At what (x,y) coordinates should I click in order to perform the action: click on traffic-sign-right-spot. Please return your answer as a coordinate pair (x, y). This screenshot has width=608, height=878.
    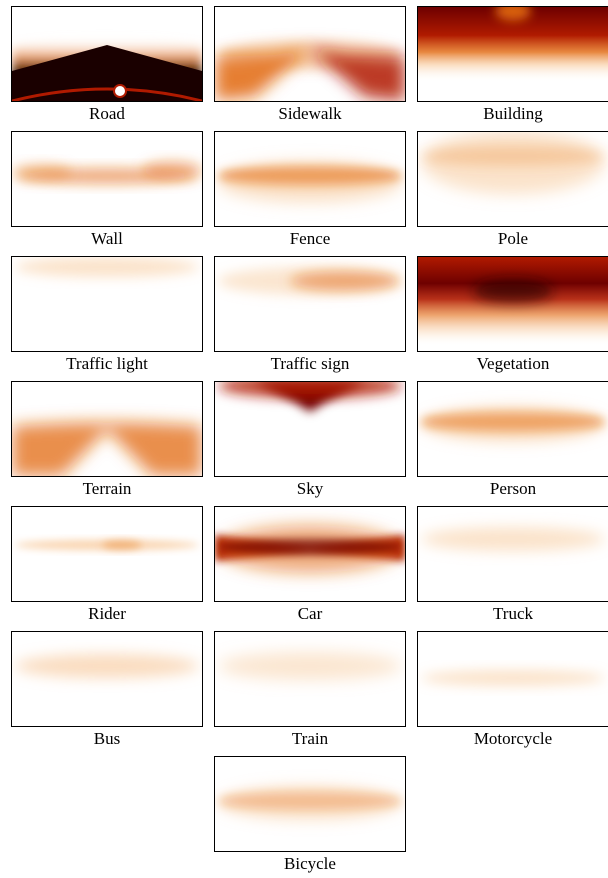
    Looking at the image, I should click on (345, 281).